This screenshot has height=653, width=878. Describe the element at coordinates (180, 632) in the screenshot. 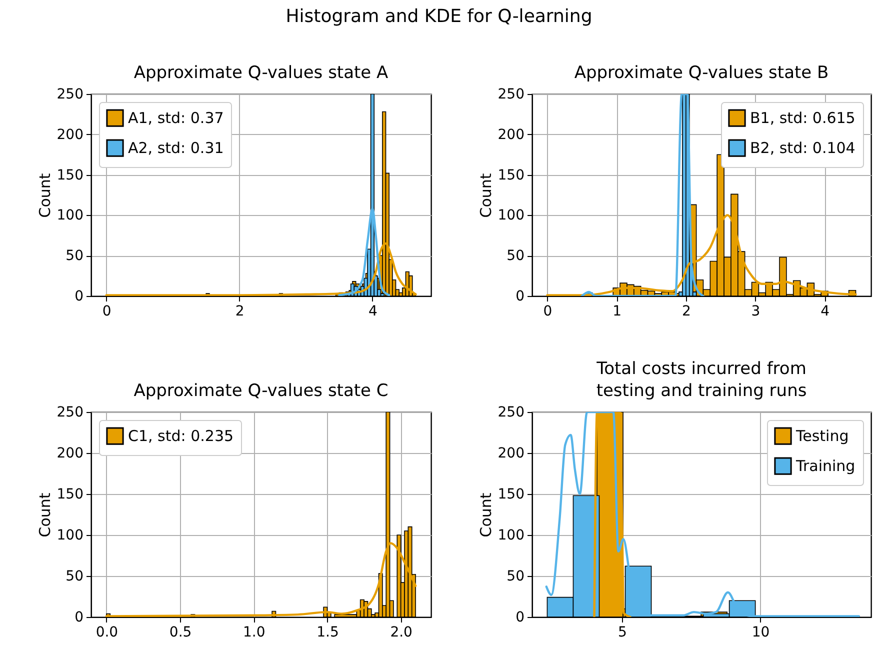

I see `x-tick-label: 0.5` at that location.